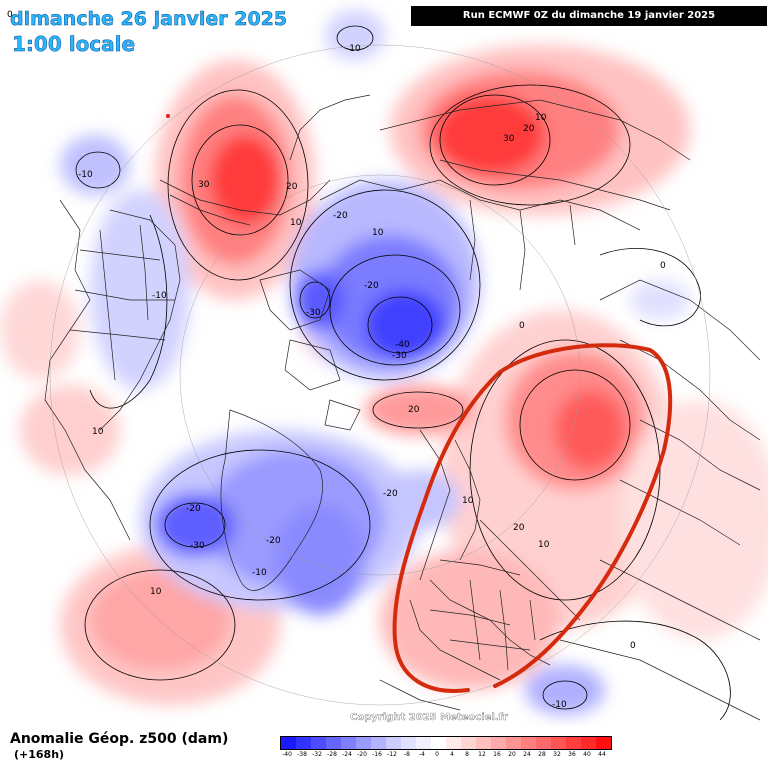  I want to click on copyright-text: Copyright 2025 Meteociel.fr, so click(429, 717).